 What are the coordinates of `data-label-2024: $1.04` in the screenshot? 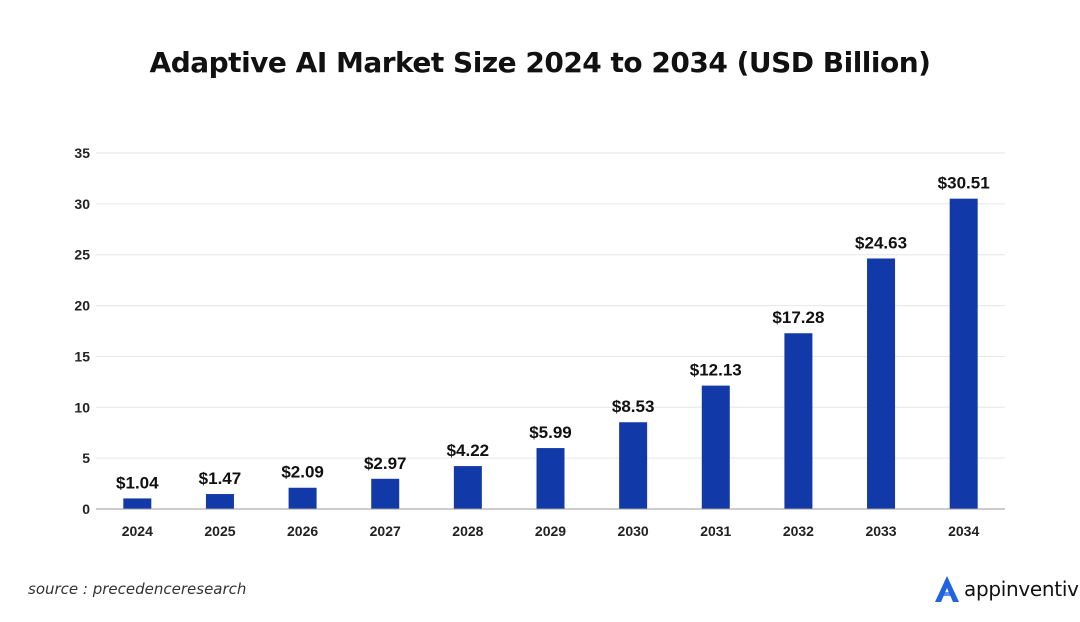 It's located at (137, 482).